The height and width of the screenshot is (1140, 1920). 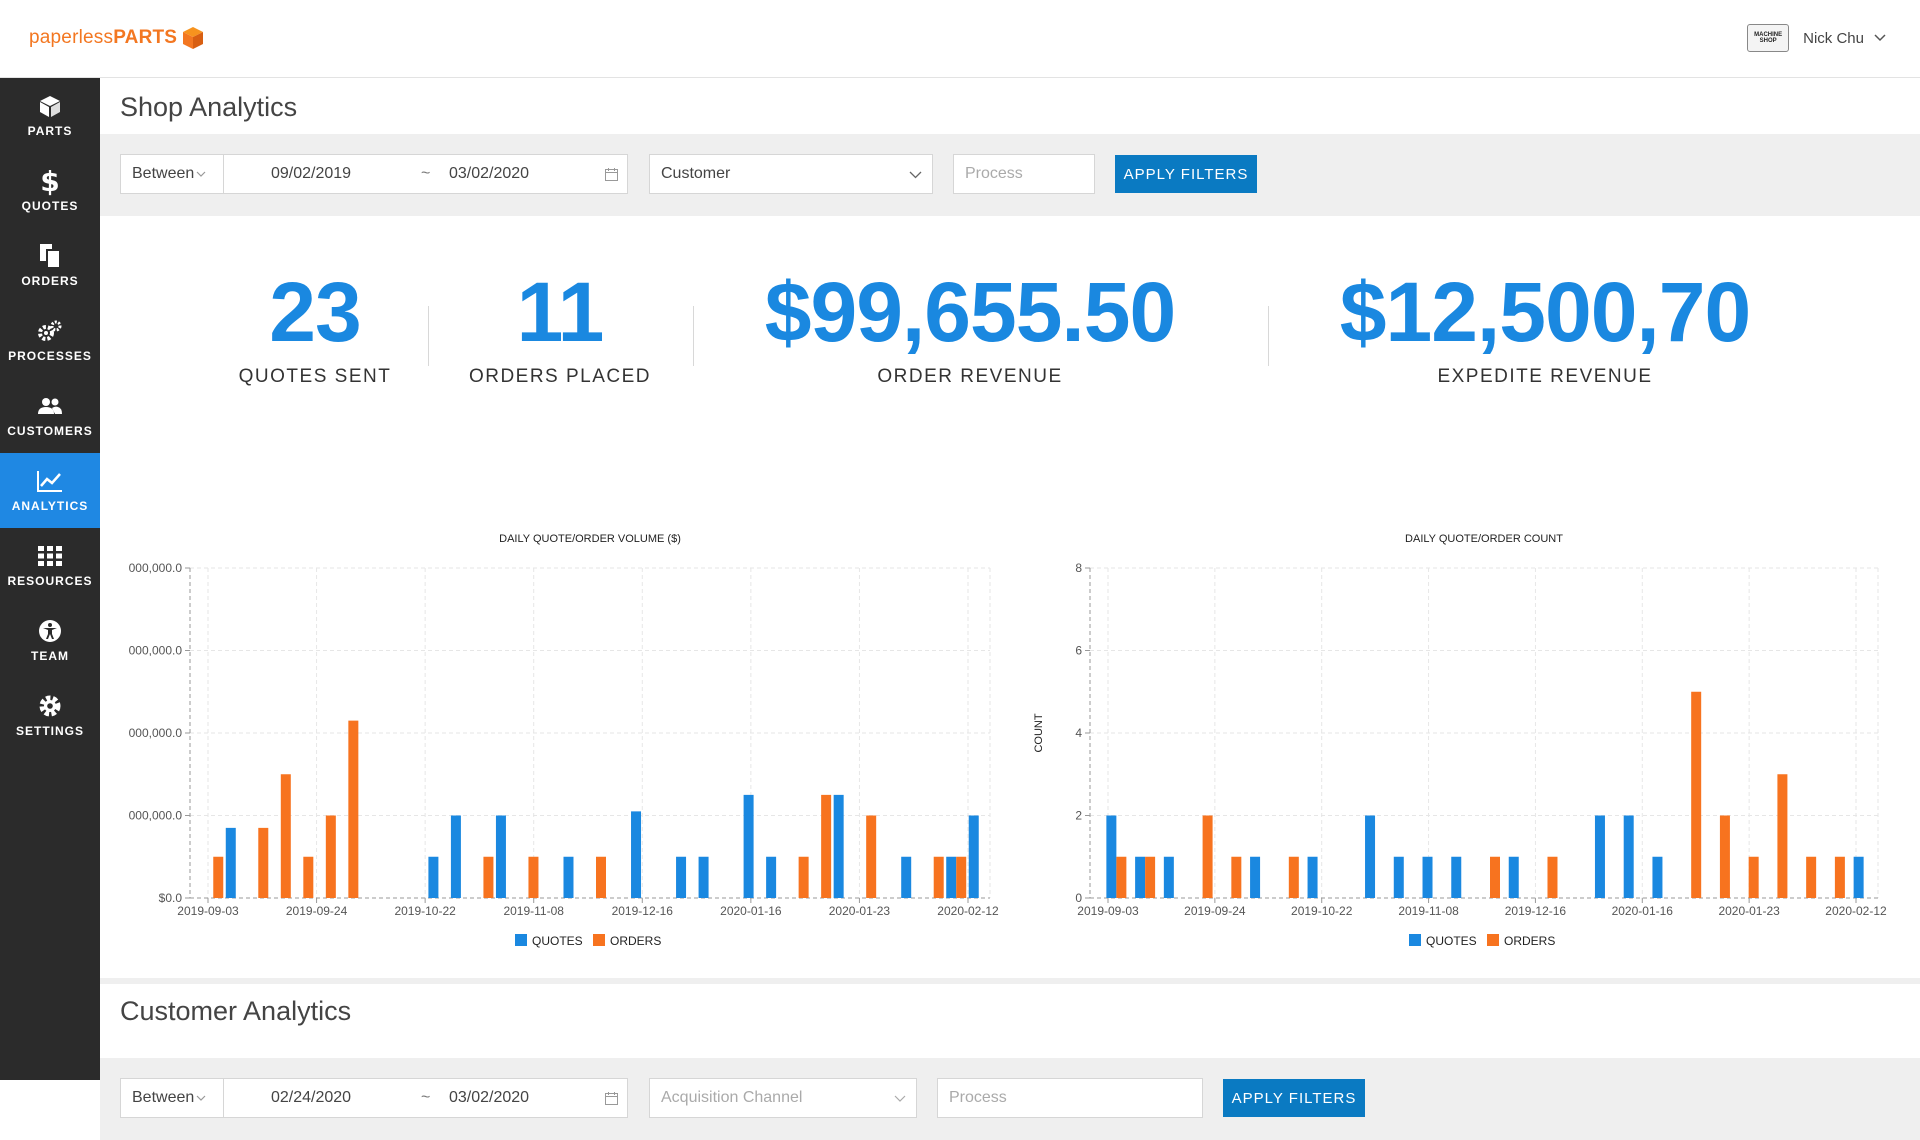 I want to click on avatar: MACHINE SHOP, so click(x=1768, y=38).